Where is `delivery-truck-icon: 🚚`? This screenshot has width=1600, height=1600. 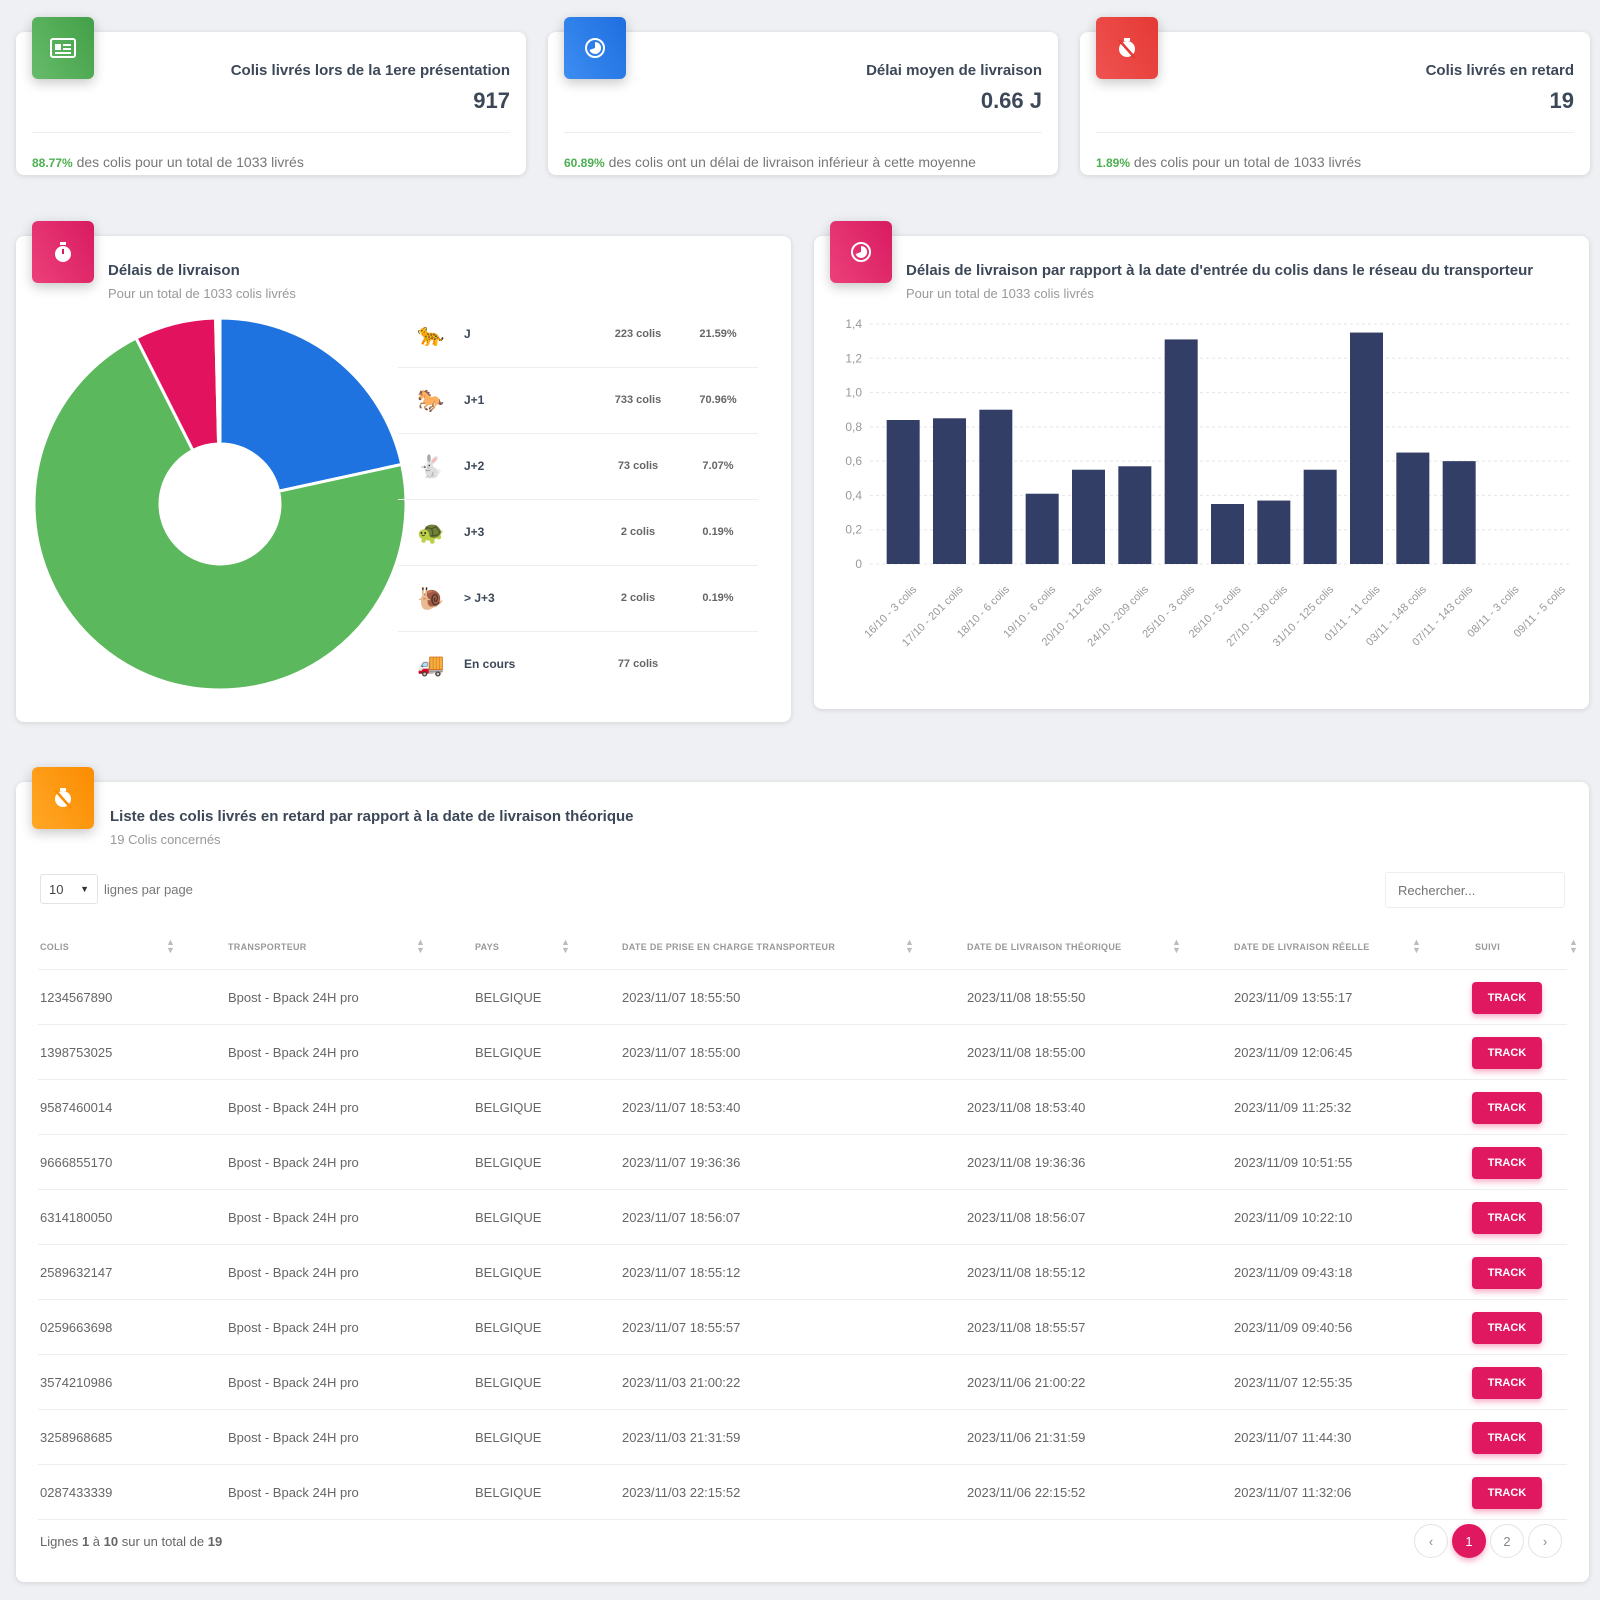
delivery-truck-icon: 🚚 is located at coordinates (431, 664).